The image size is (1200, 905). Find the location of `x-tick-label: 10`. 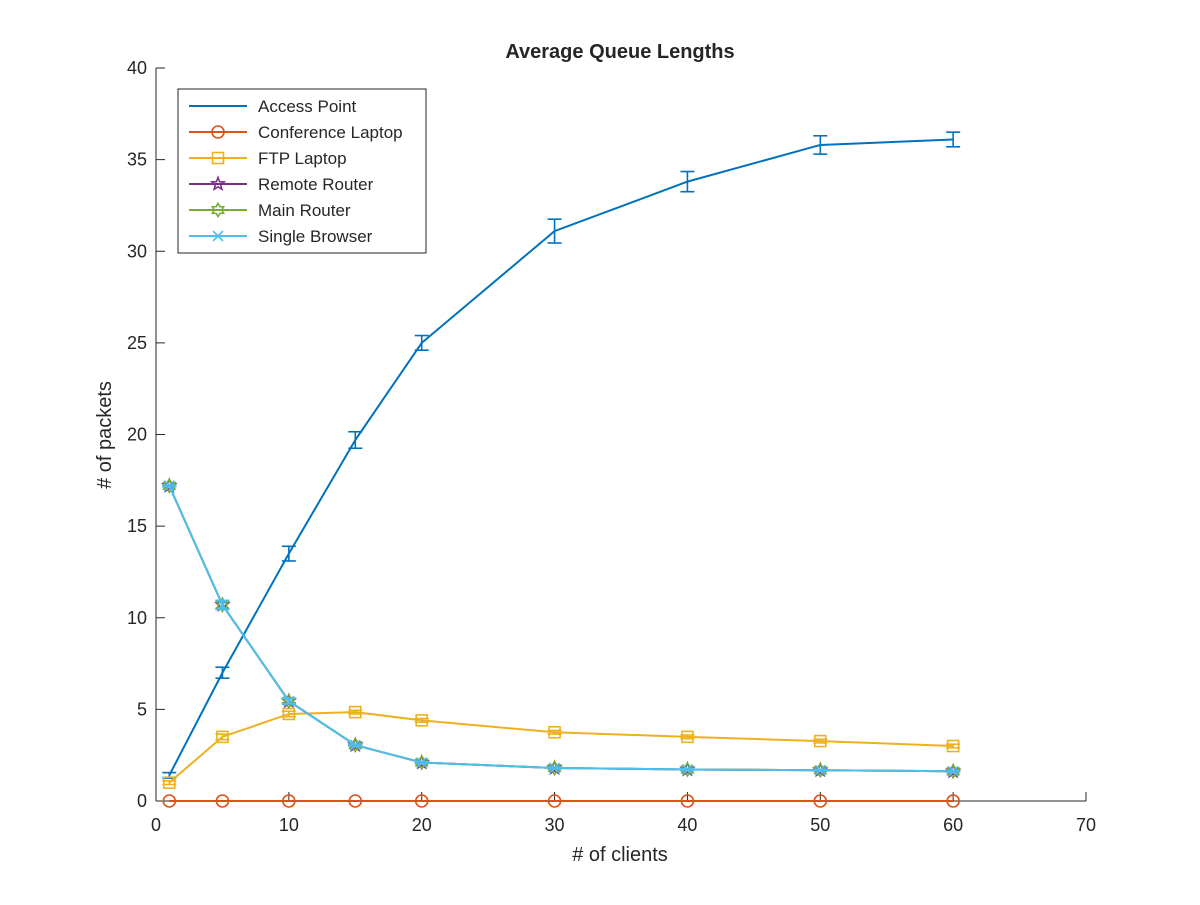

x-tick-label: 10 is located at coordinates (289, 825).